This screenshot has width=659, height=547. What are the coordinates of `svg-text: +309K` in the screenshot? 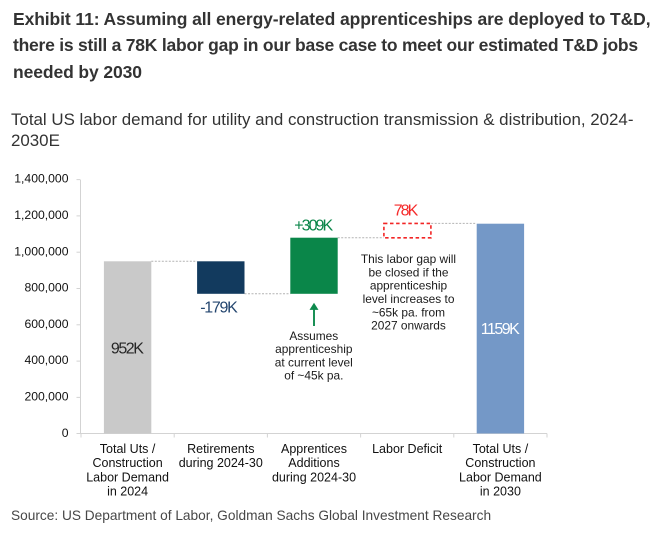 It's located at (313, 226).